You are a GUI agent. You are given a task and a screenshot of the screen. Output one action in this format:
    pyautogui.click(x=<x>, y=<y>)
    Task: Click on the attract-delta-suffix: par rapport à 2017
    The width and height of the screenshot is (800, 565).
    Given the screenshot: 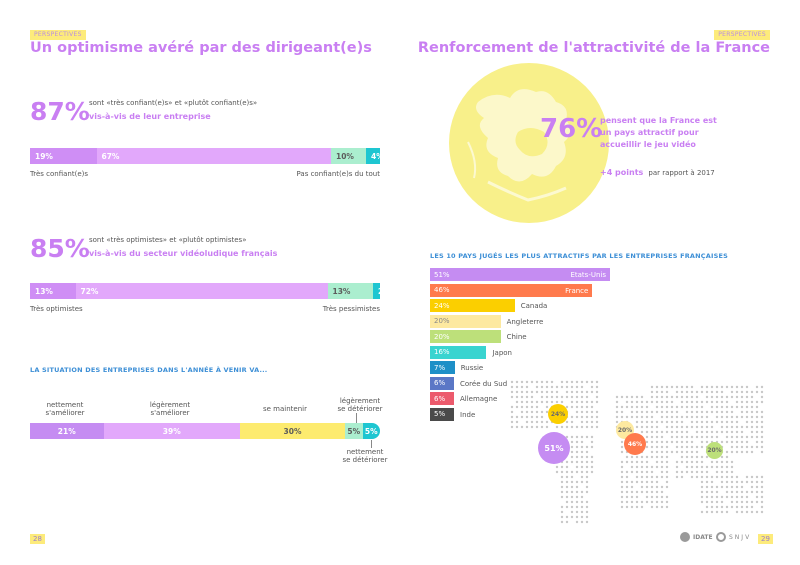 What is the action you would take?
    pyautogui.click(x=681, y=173)
    